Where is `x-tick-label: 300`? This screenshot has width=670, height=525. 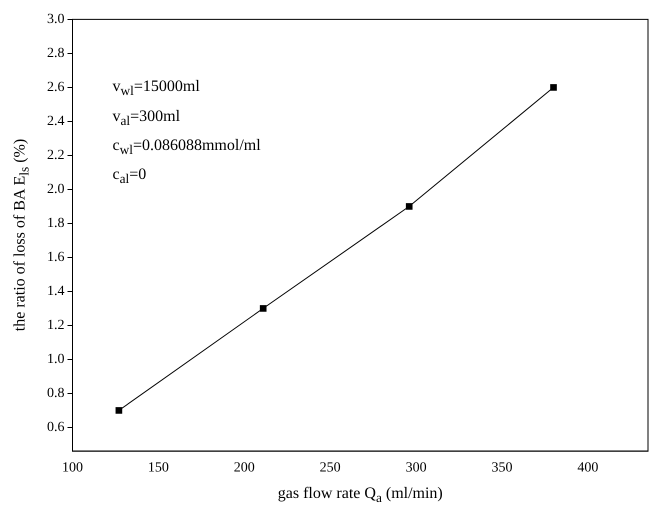
x-tick-label: 300 is located at coordinates (416, 468).